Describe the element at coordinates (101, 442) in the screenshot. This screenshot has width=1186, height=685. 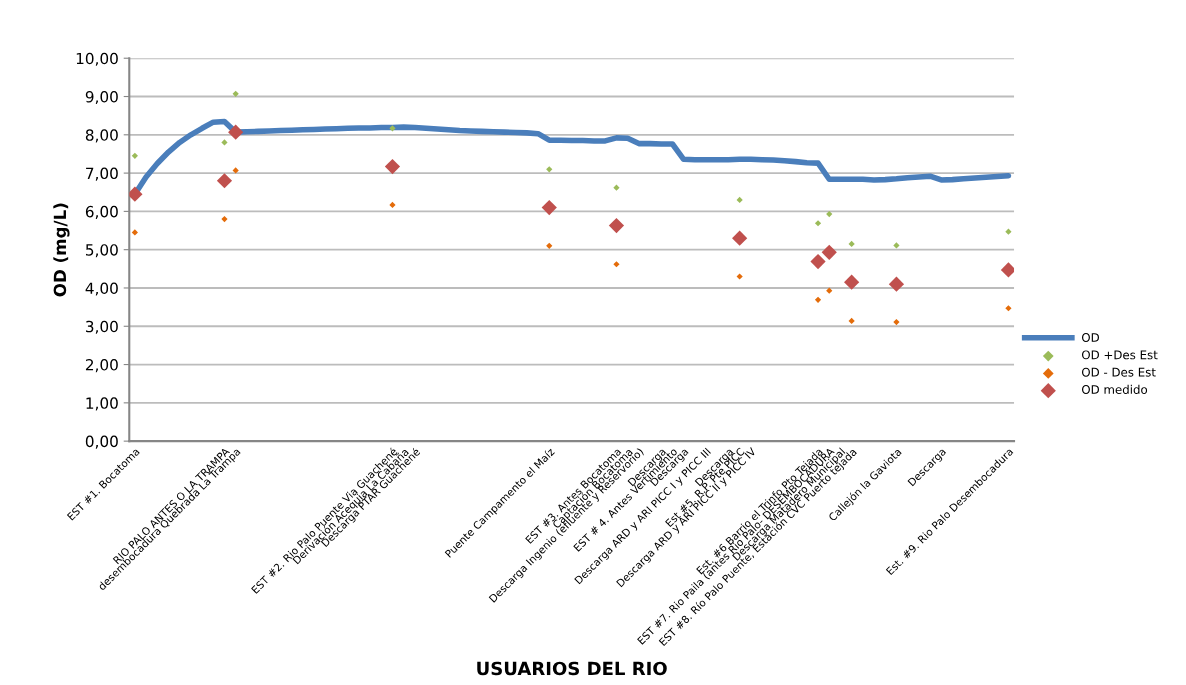
I see `y-tick-label: 0,00` at that location.